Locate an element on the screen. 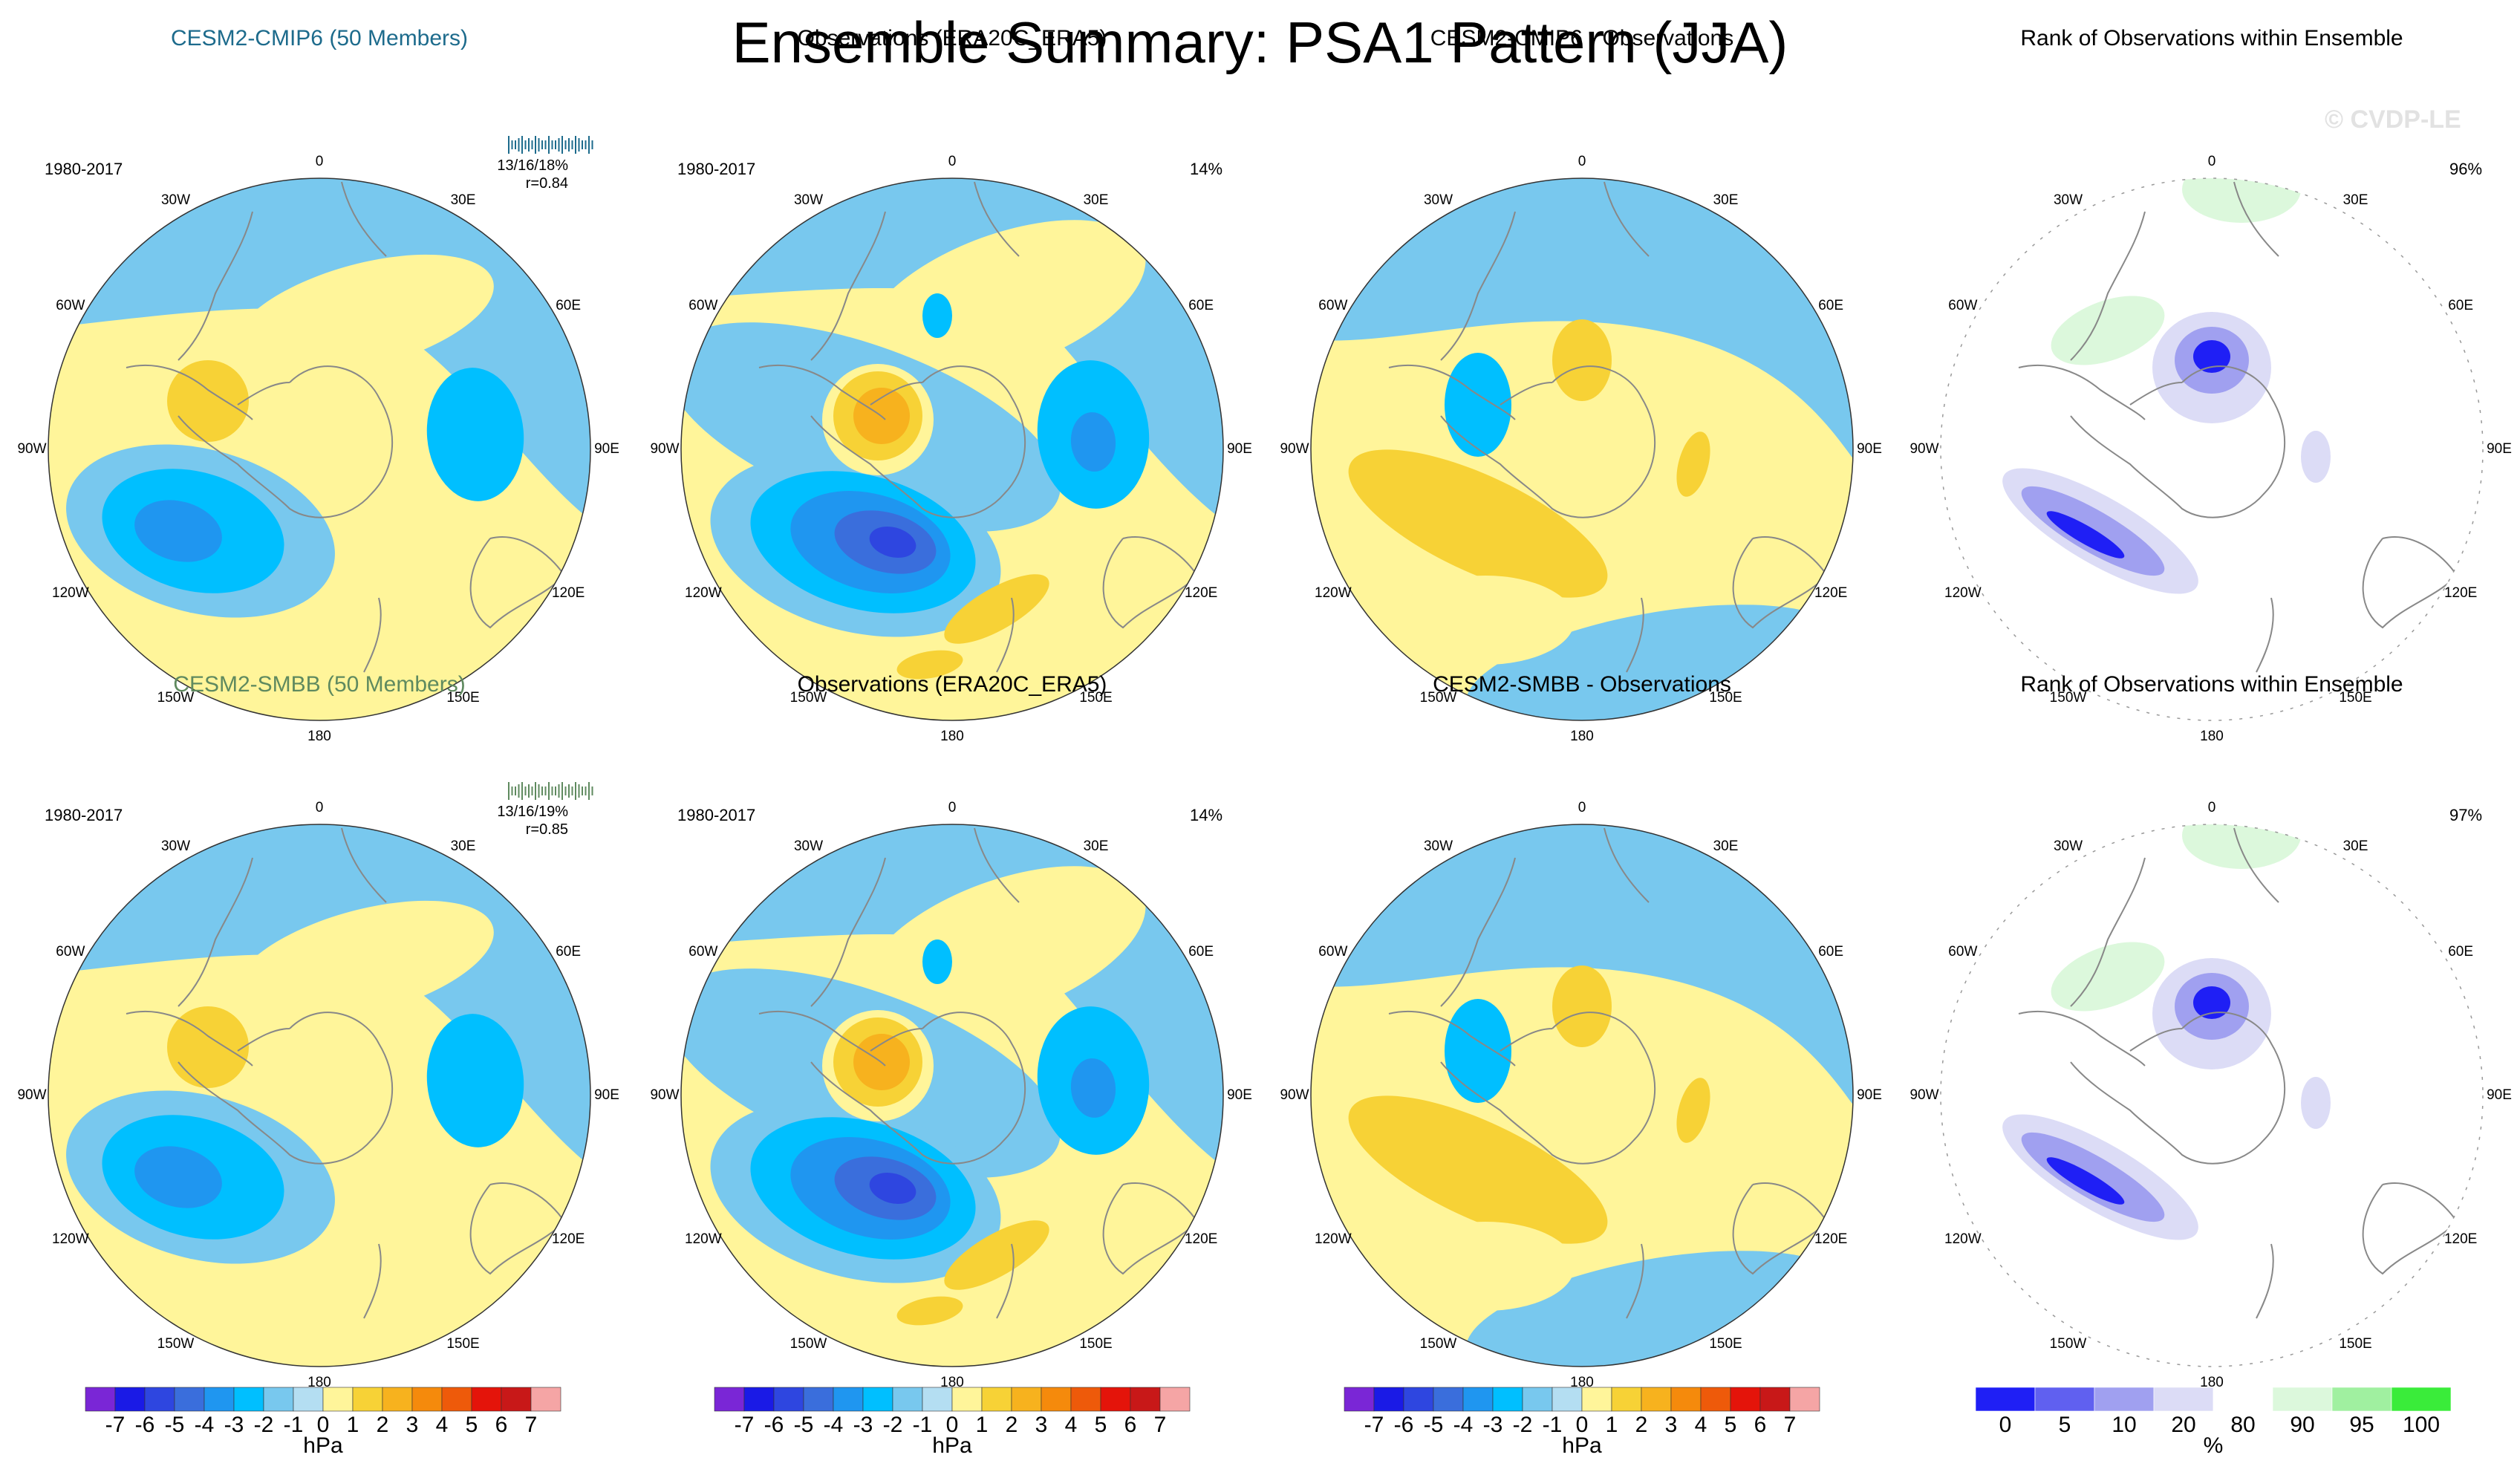 The image size is (2520, 1472). hpa-colorbar-2-label-10: 3 is located at coordinates (1041, 1425).